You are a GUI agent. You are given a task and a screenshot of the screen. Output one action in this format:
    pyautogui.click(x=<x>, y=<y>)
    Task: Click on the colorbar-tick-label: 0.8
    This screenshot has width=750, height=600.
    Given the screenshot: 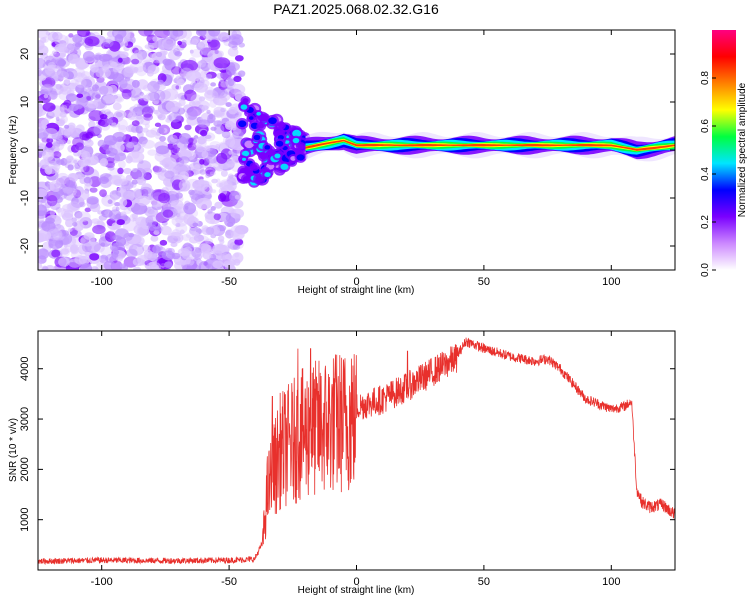 What is the action you would take?
    pyautogui.click(x=705, y=78)
    